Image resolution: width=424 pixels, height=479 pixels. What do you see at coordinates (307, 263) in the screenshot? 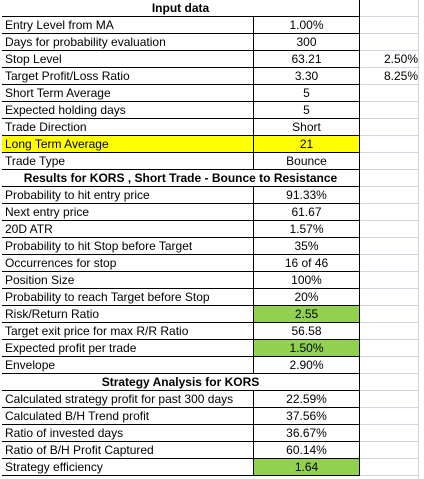
I see `row-value-cell: 16 of 46` at bounding box center [307, 263].